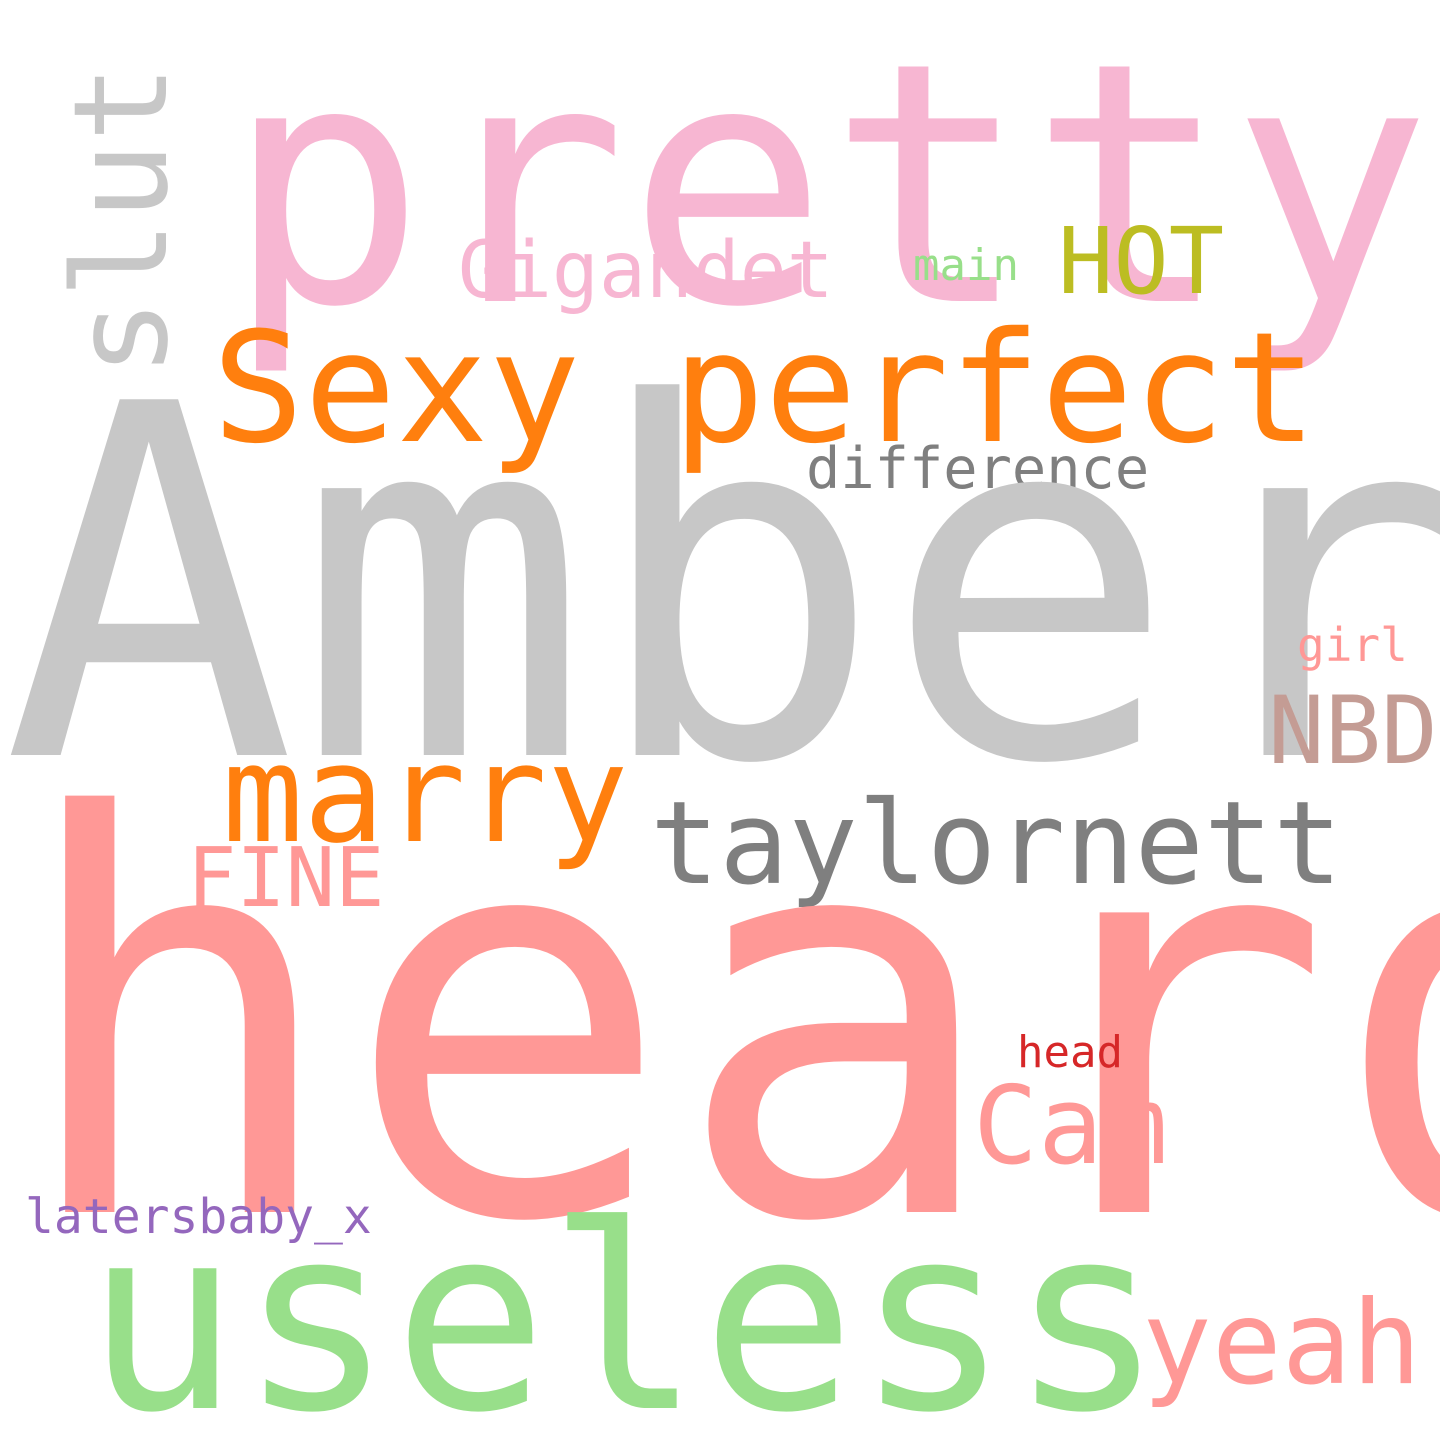 The image size is (1440, 1440). What do you see at coordinates (286, 878) in the screenshot?
I see `word-fine: FINE` at bounding box center [286, 878].